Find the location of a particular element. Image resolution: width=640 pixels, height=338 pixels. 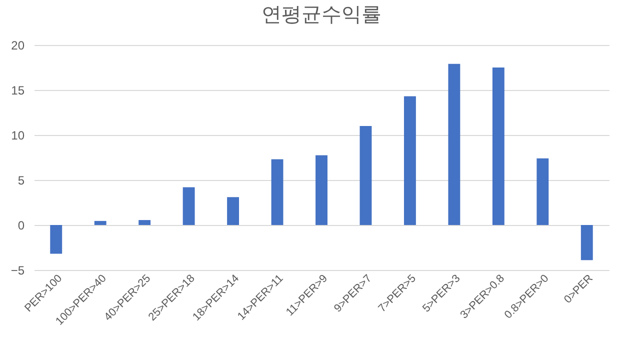

y-tick-label: 20 is located at coordinates (18, 45).